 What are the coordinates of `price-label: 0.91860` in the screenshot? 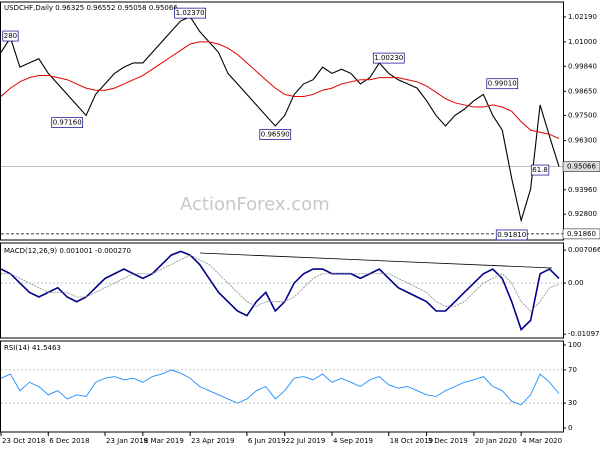 It's located at (581, 234).